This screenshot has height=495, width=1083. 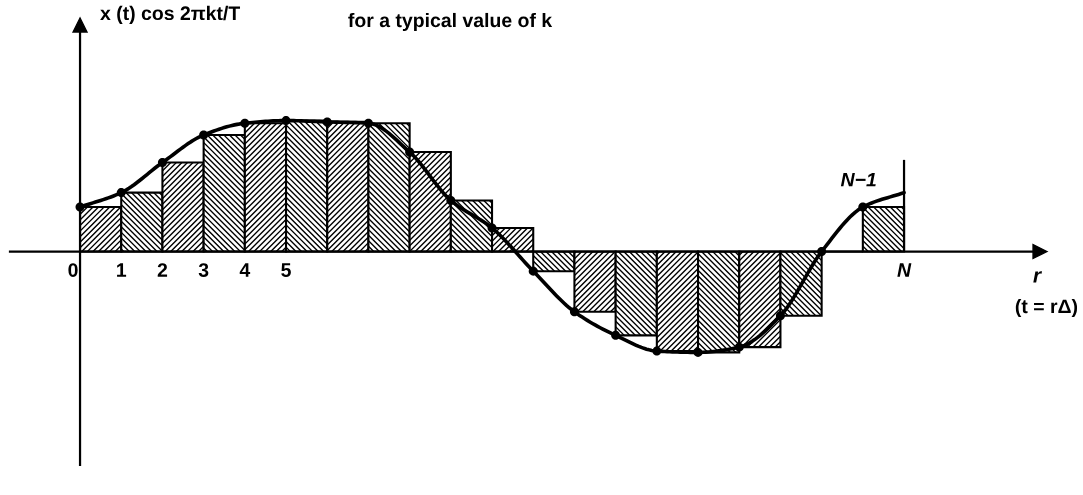 What do you see at coordinates (1037, 277) in the screenshot?
I see `x-axis-title: r` at bounding box center [1037, 277].